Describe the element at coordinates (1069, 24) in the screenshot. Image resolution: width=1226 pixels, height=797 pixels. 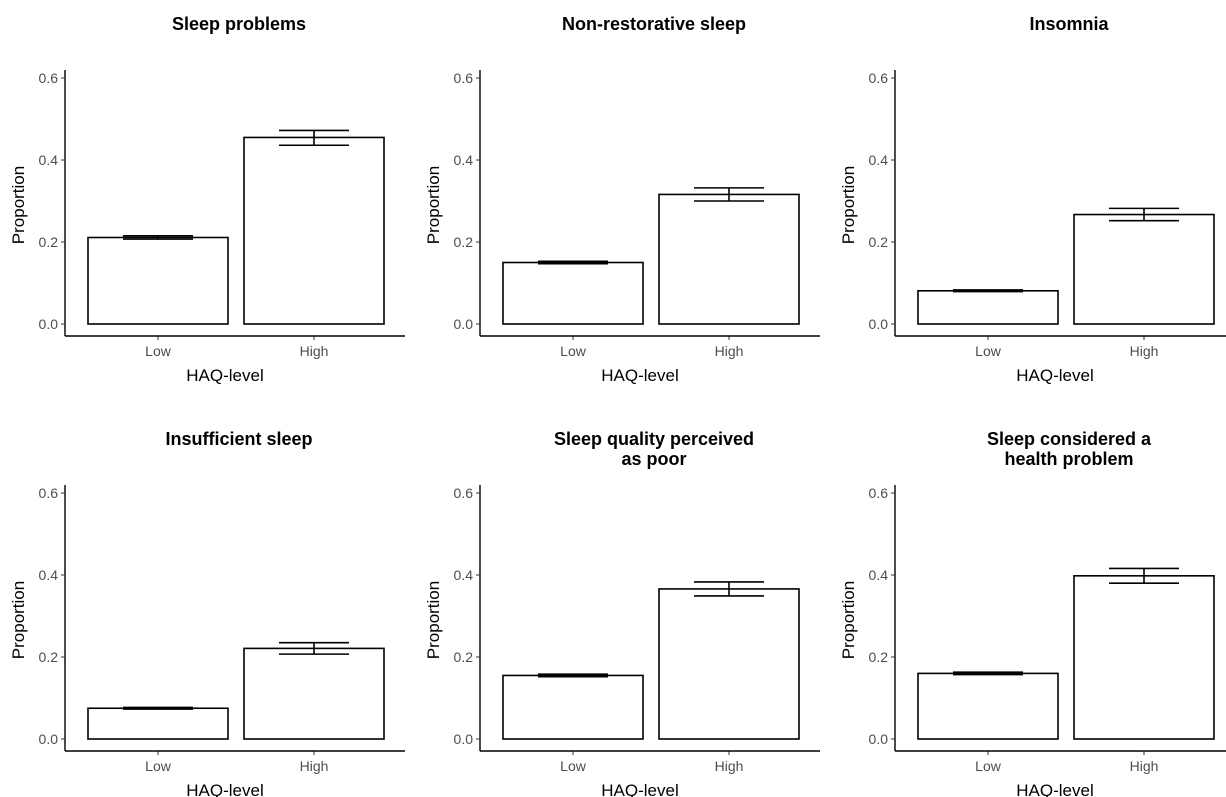
I see `panel-title: Insomnia` at that location.